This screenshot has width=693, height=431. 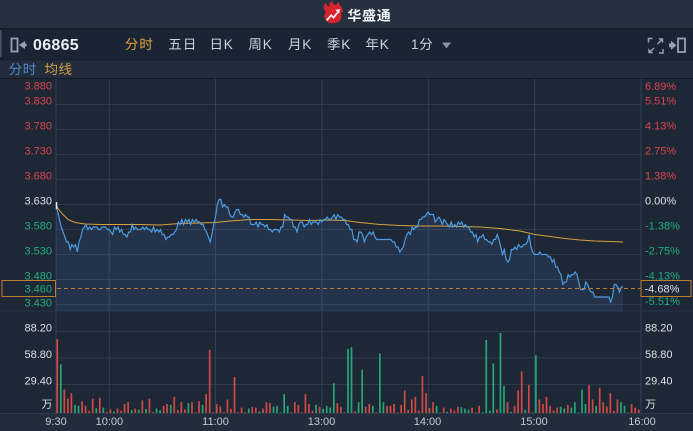 I want to click on svg-text: 3.780, so click(x=38, y=127).